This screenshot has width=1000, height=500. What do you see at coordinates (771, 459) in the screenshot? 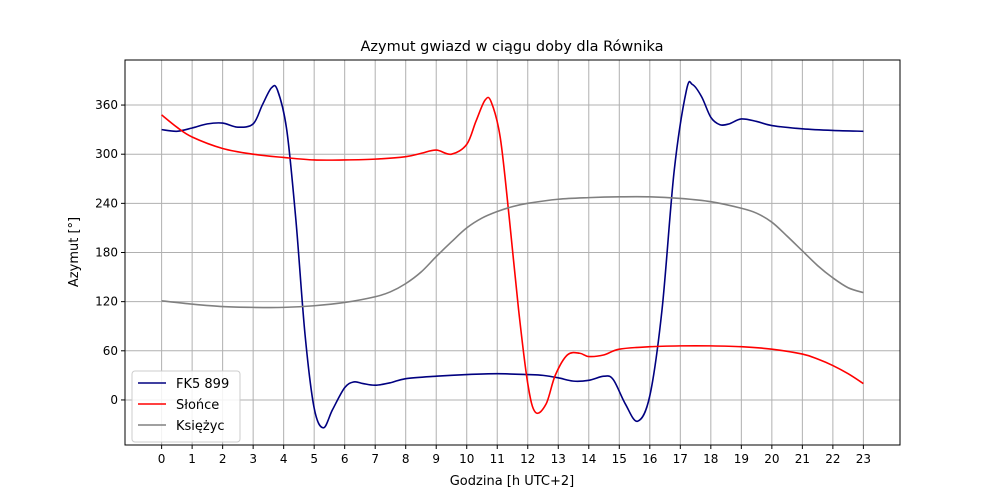
I see `x-tick-label: 20` at bounding box center [771, 459].